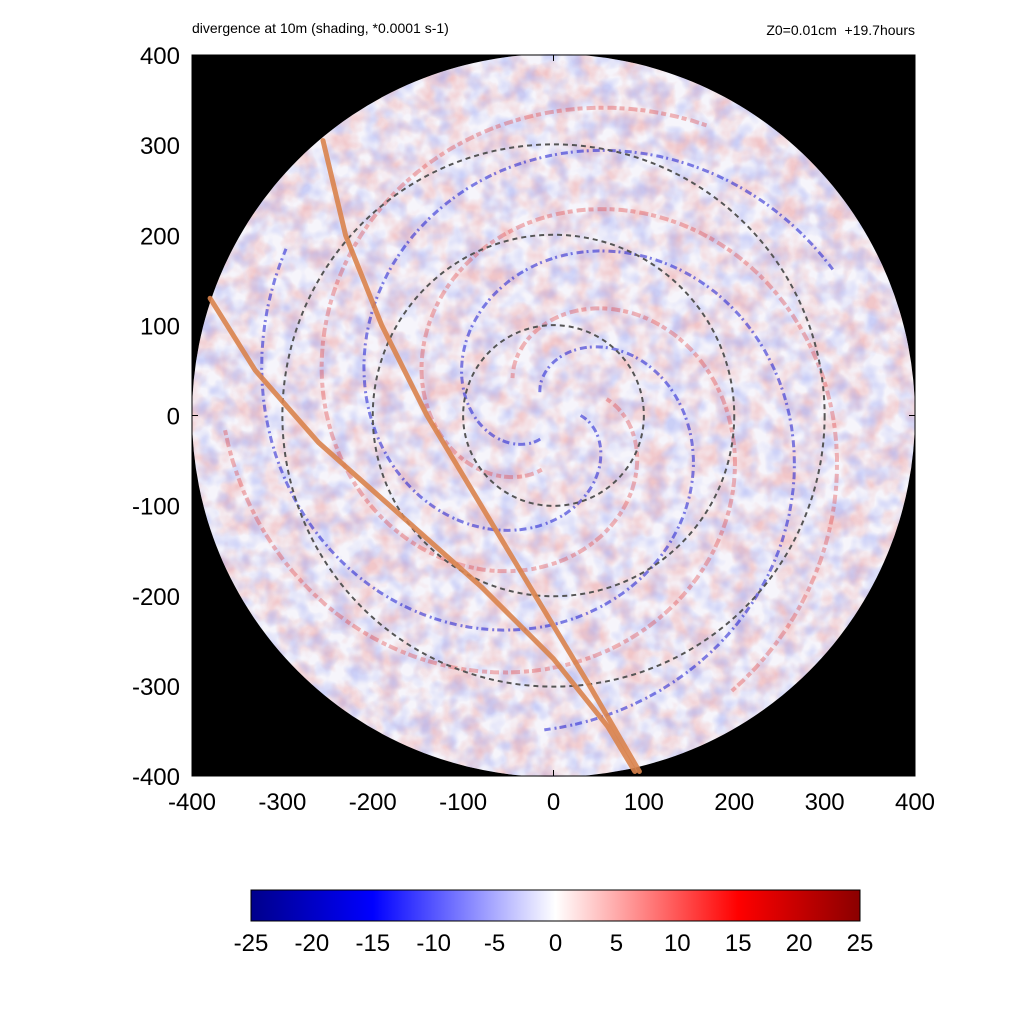 The image size is (1024, 1024). I want to click on radius-circle, so click(553, 415).